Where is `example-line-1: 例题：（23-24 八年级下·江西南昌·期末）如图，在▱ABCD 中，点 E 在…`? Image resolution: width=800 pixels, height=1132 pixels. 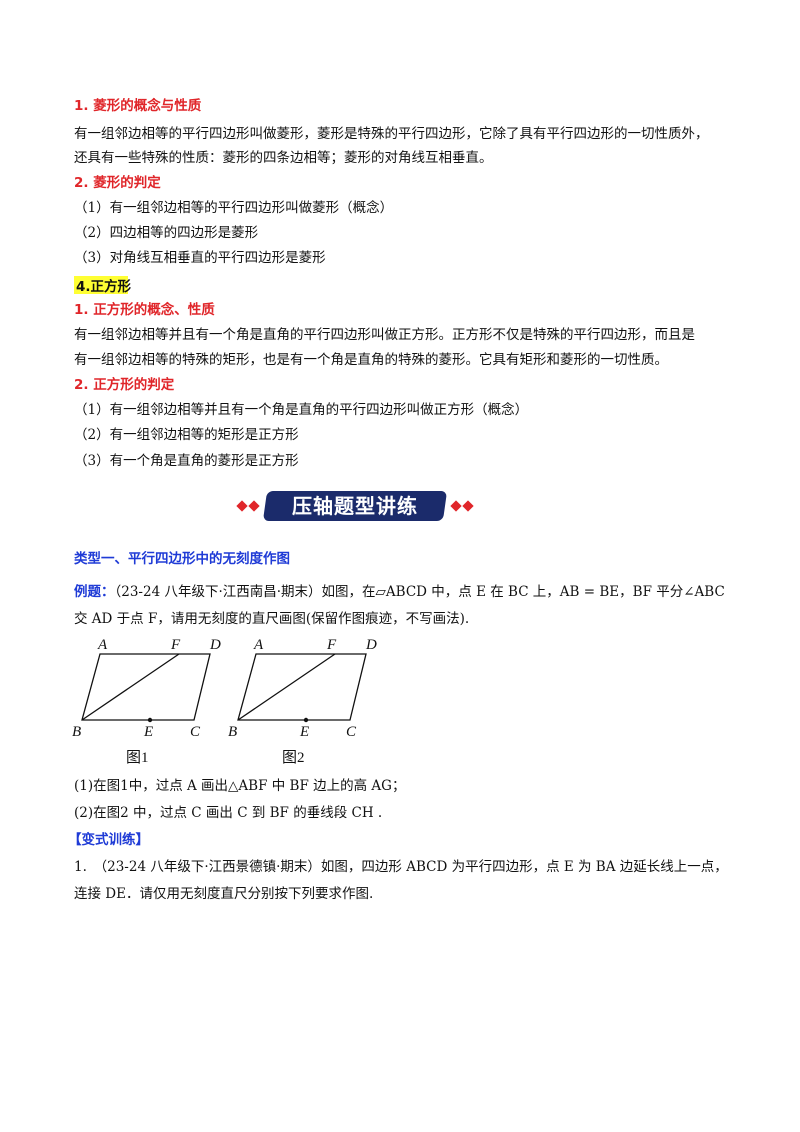 example-line-1: 例题：（23-24 八年级下·江西南昌·期末）如图，在▱ABCD 中，点 E 在… is located at coordinates (399, 592).